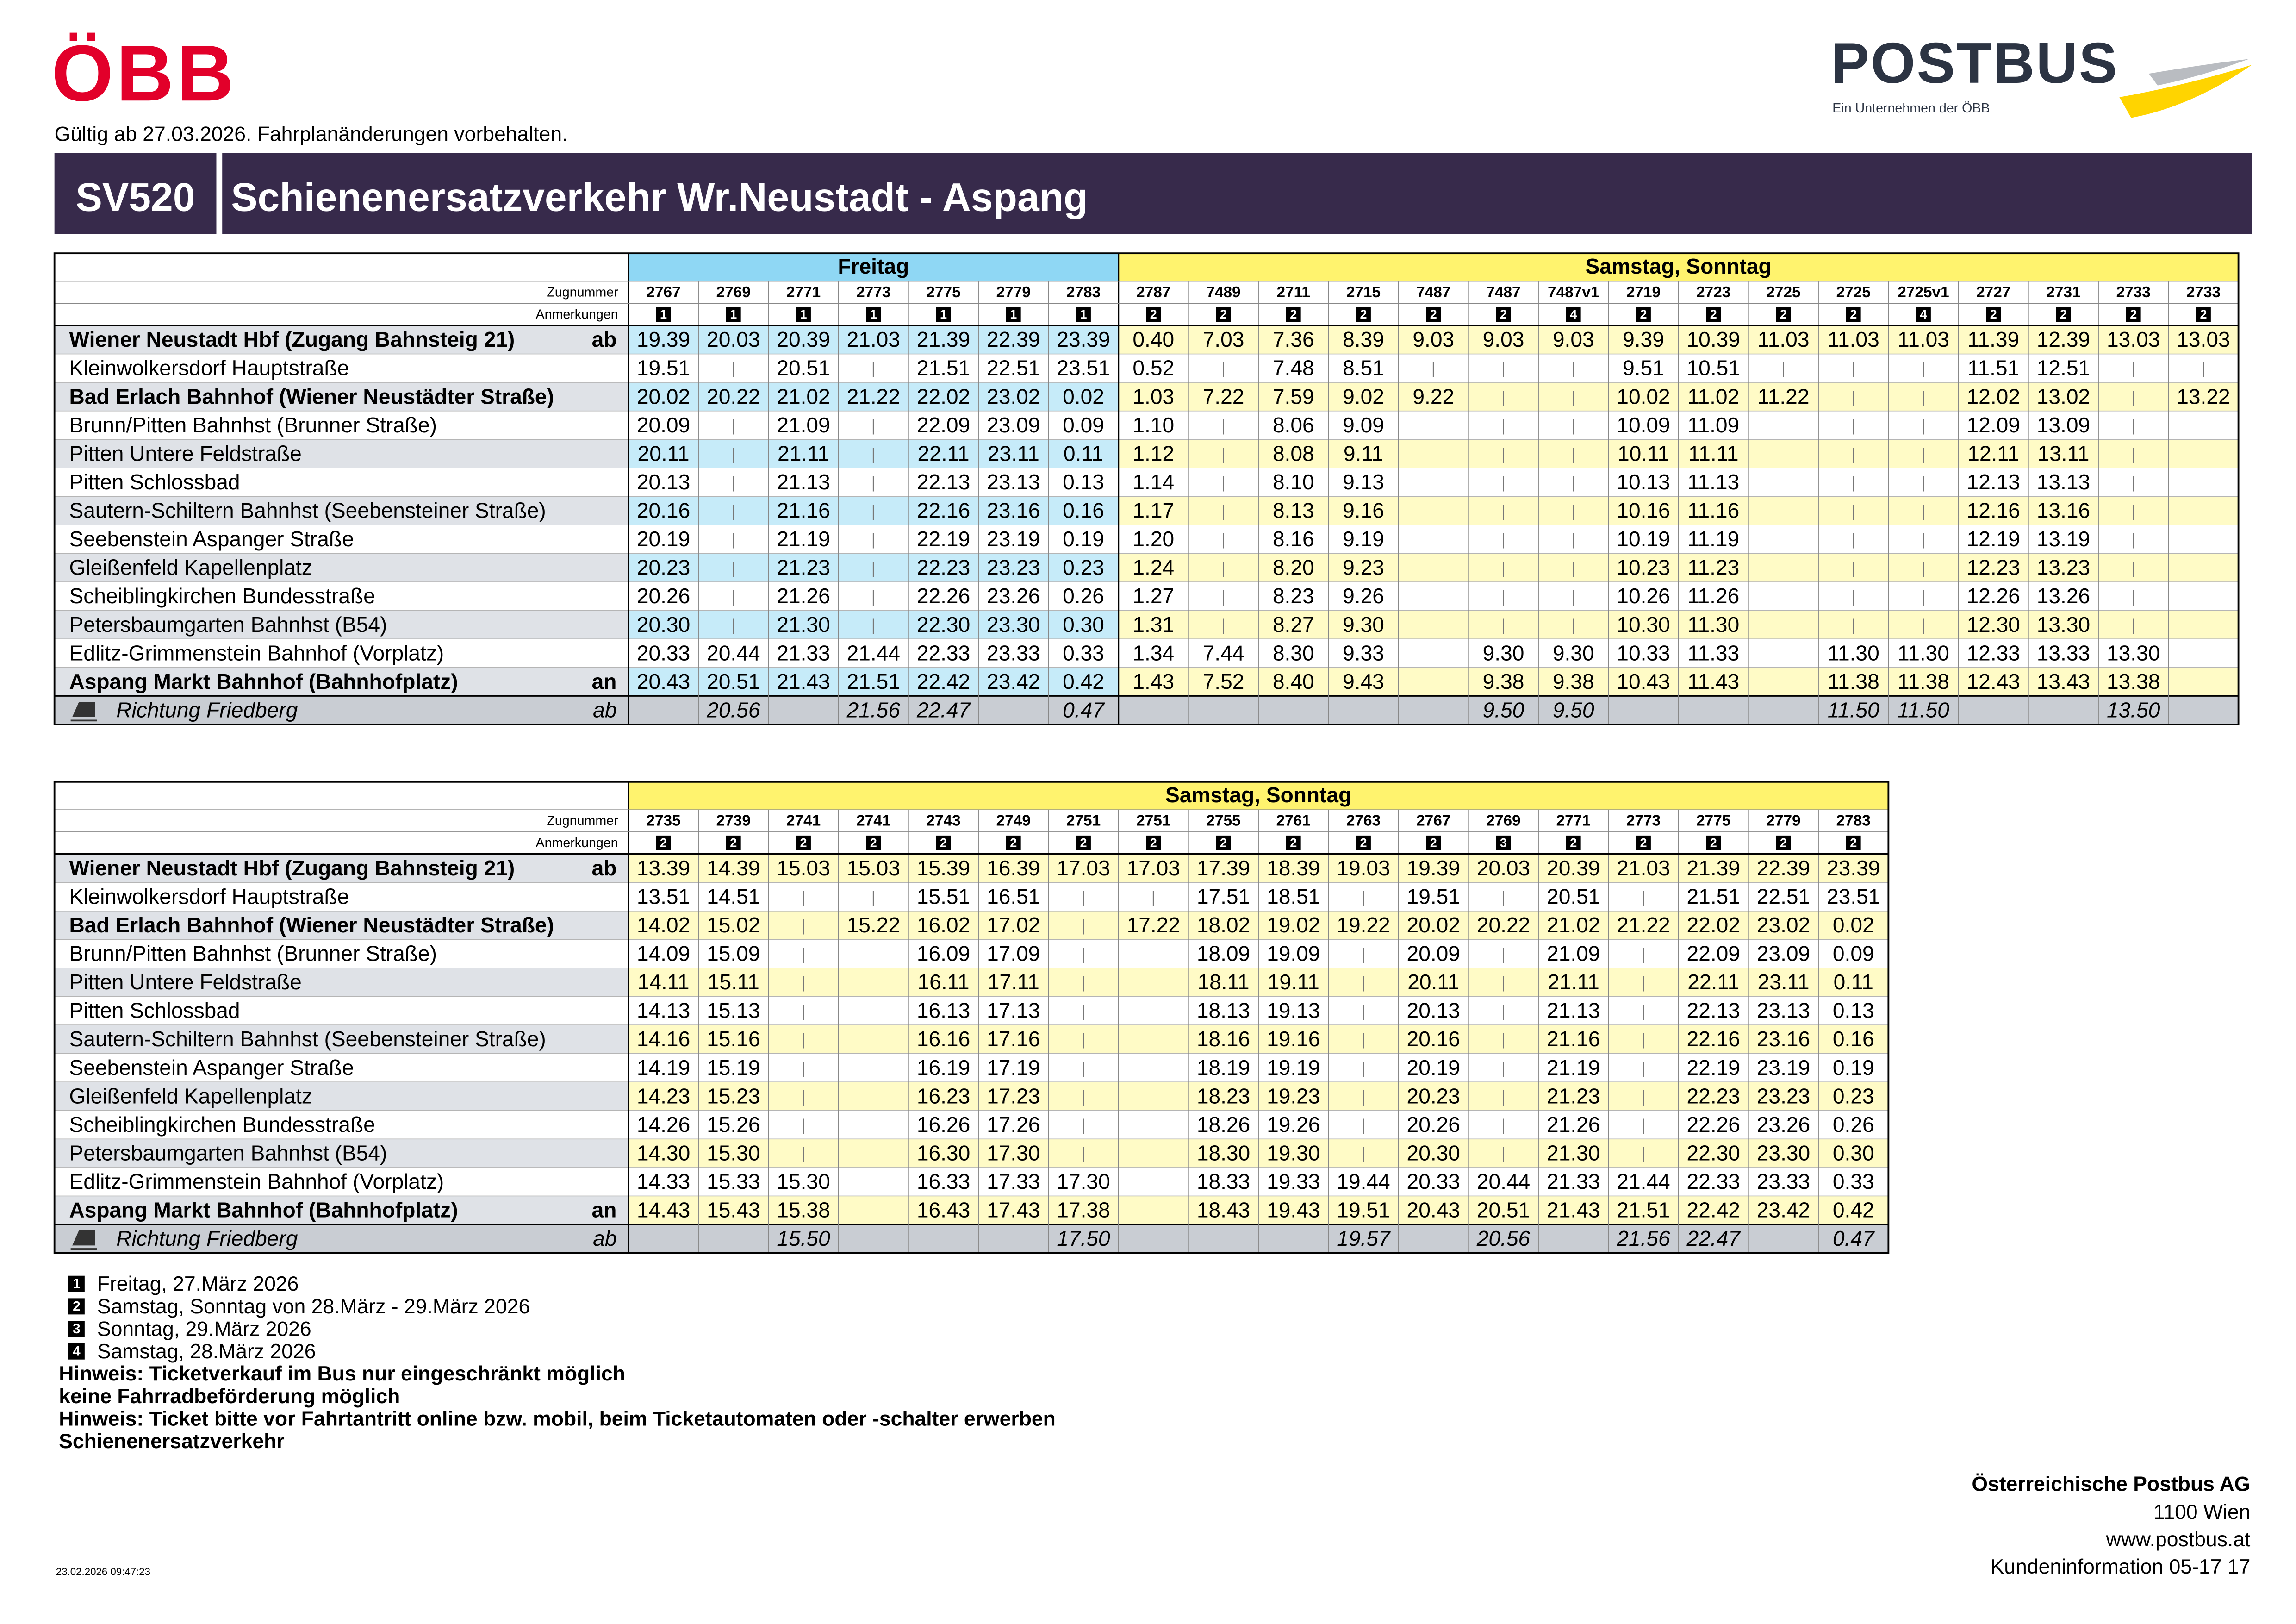  What do you see at coordinates (733, 1068) in the screenshot?
I see `time: 15.19` at bounding box center [733, 1068].